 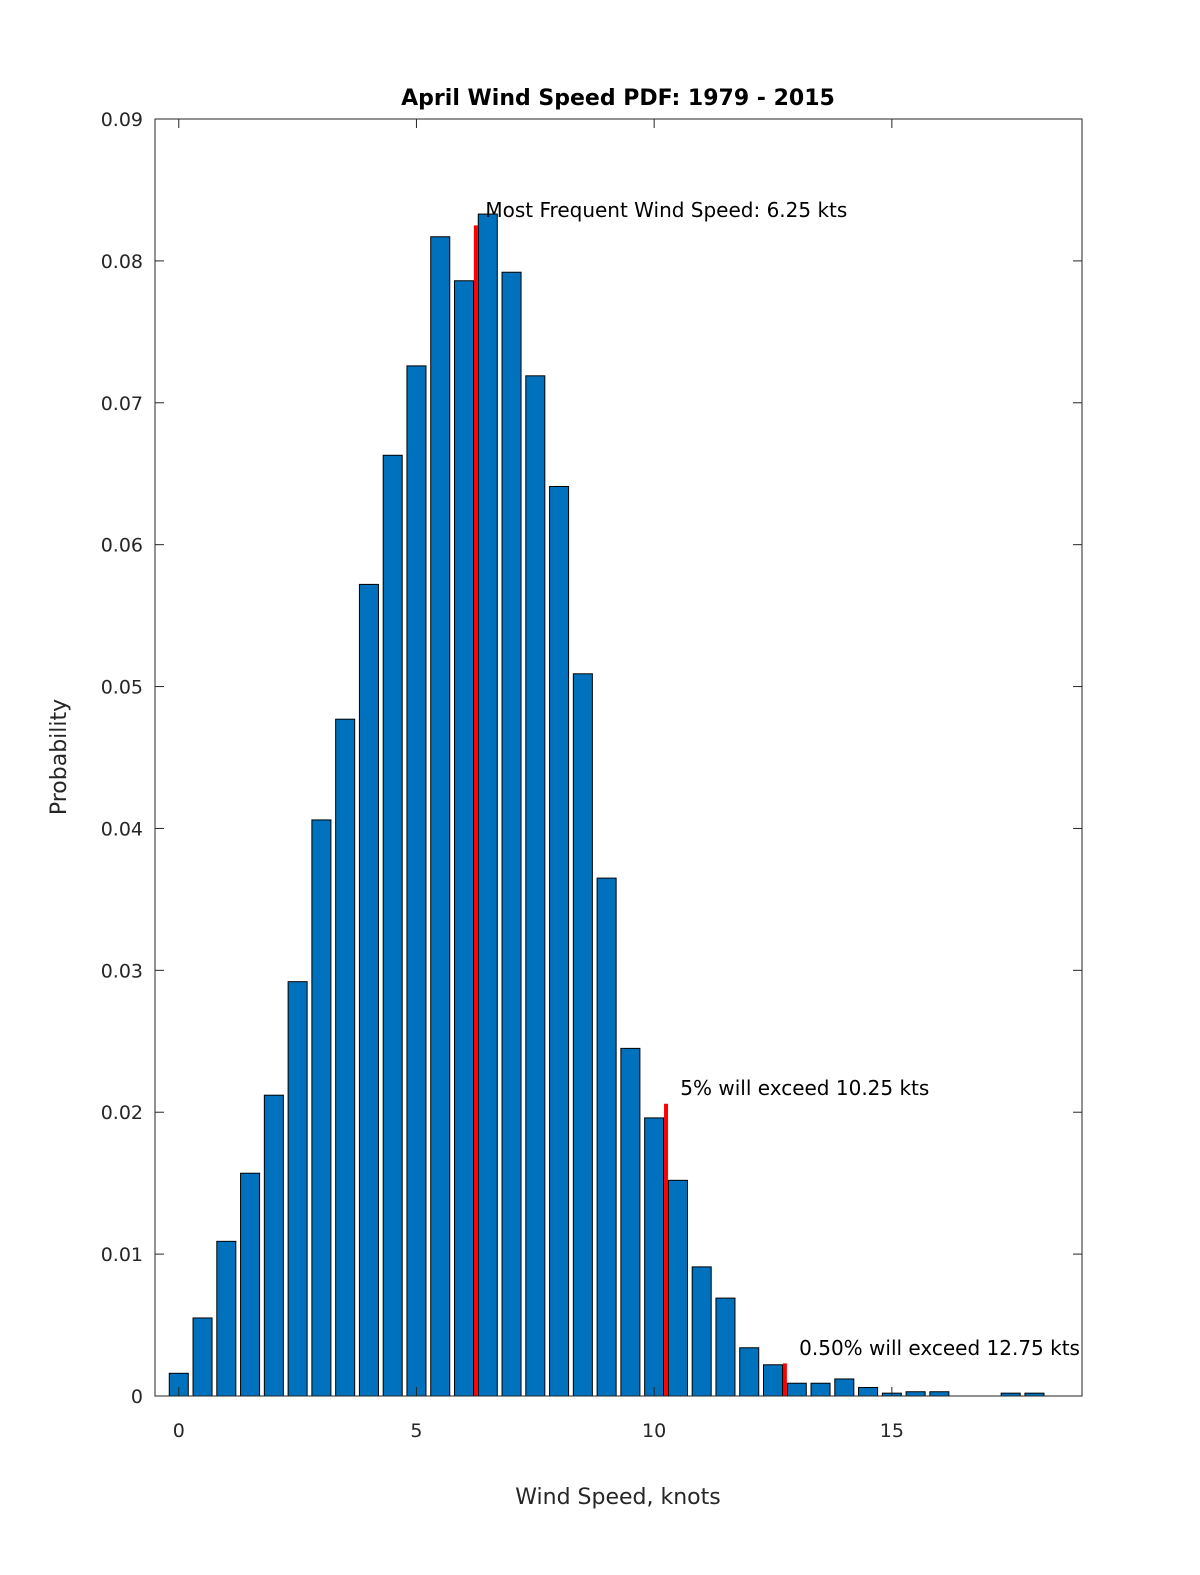 What do you see at coordinates (122, 829) in the screenshot?
I see `y-tick-label-4: 0.04` at bounding box center [122, 829].